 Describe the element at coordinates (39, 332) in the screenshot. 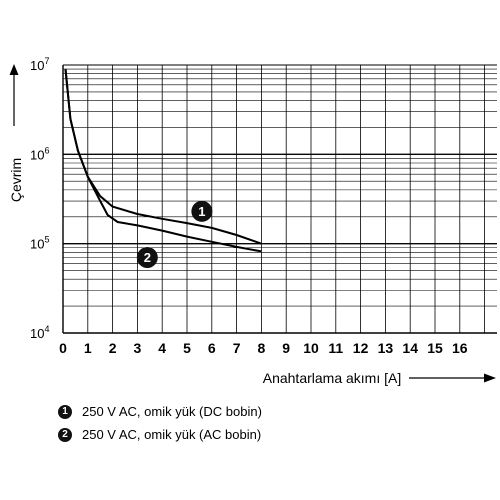

I see `y-tick-label: 10⁴` at that location.